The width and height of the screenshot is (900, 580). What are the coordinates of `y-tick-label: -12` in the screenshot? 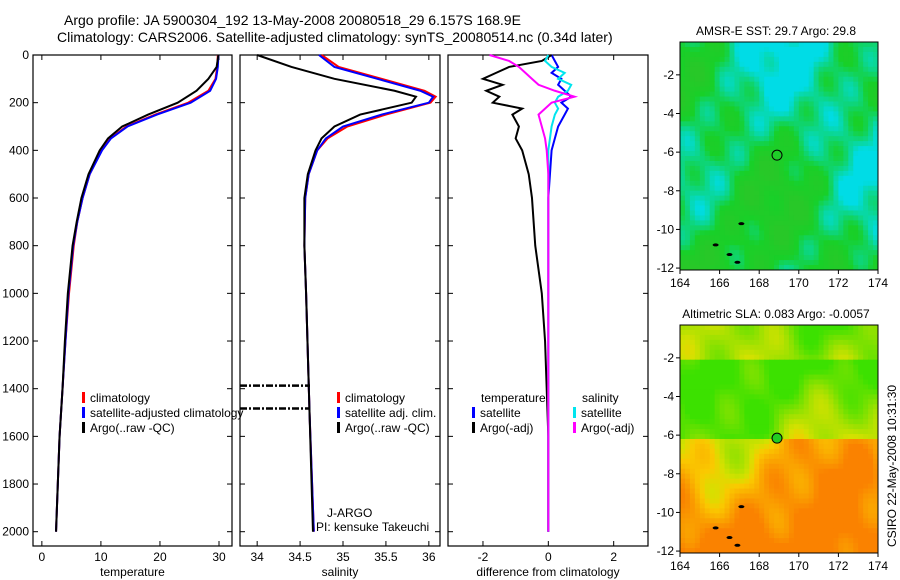 It's located at (666, 268).